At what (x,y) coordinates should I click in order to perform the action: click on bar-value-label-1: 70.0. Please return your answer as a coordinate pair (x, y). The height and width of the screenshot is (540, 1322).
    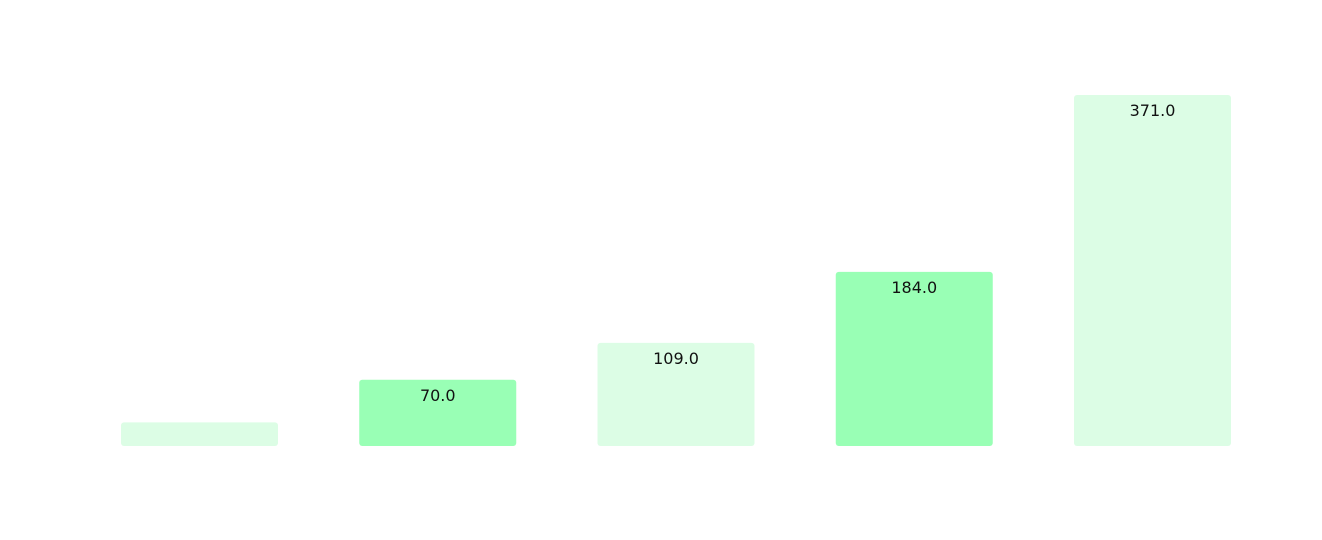
    Looking at the image, I should click on (438, 395).